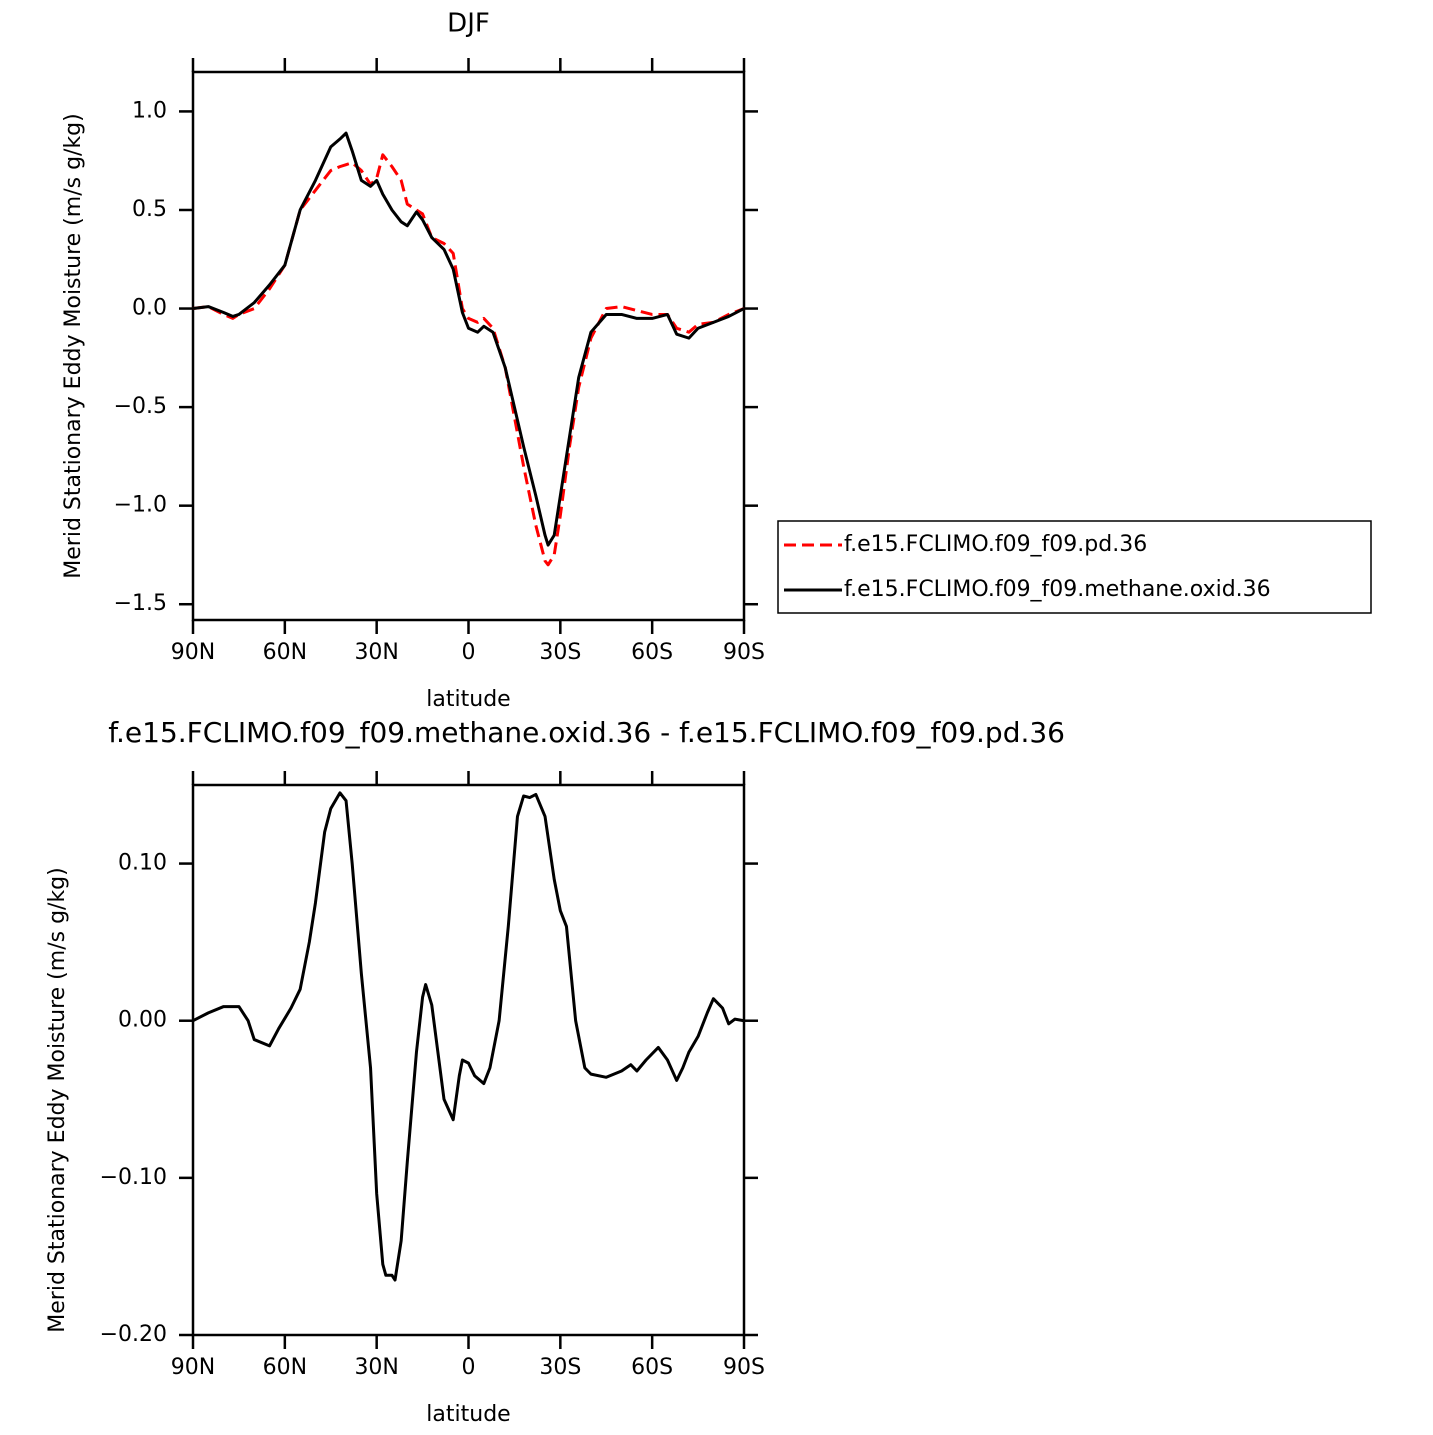  I want to click on y-tick-label: −1.0, so click(140, 505).